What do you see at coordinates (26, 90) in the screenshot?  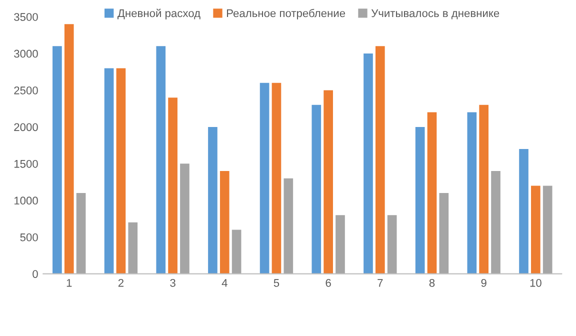 I see `y-tick-label: 2500` at bounding box center [26, 90].